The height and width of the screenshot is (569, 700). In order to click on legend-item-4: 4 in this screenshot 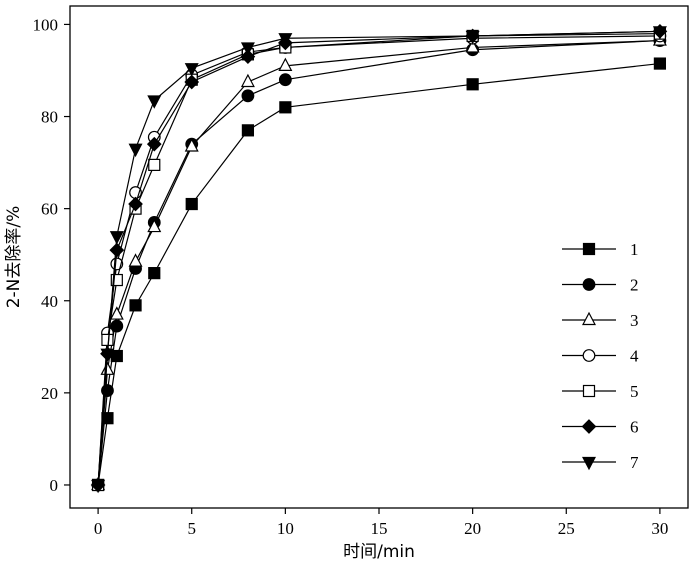, I will do `click(600, 356)`.